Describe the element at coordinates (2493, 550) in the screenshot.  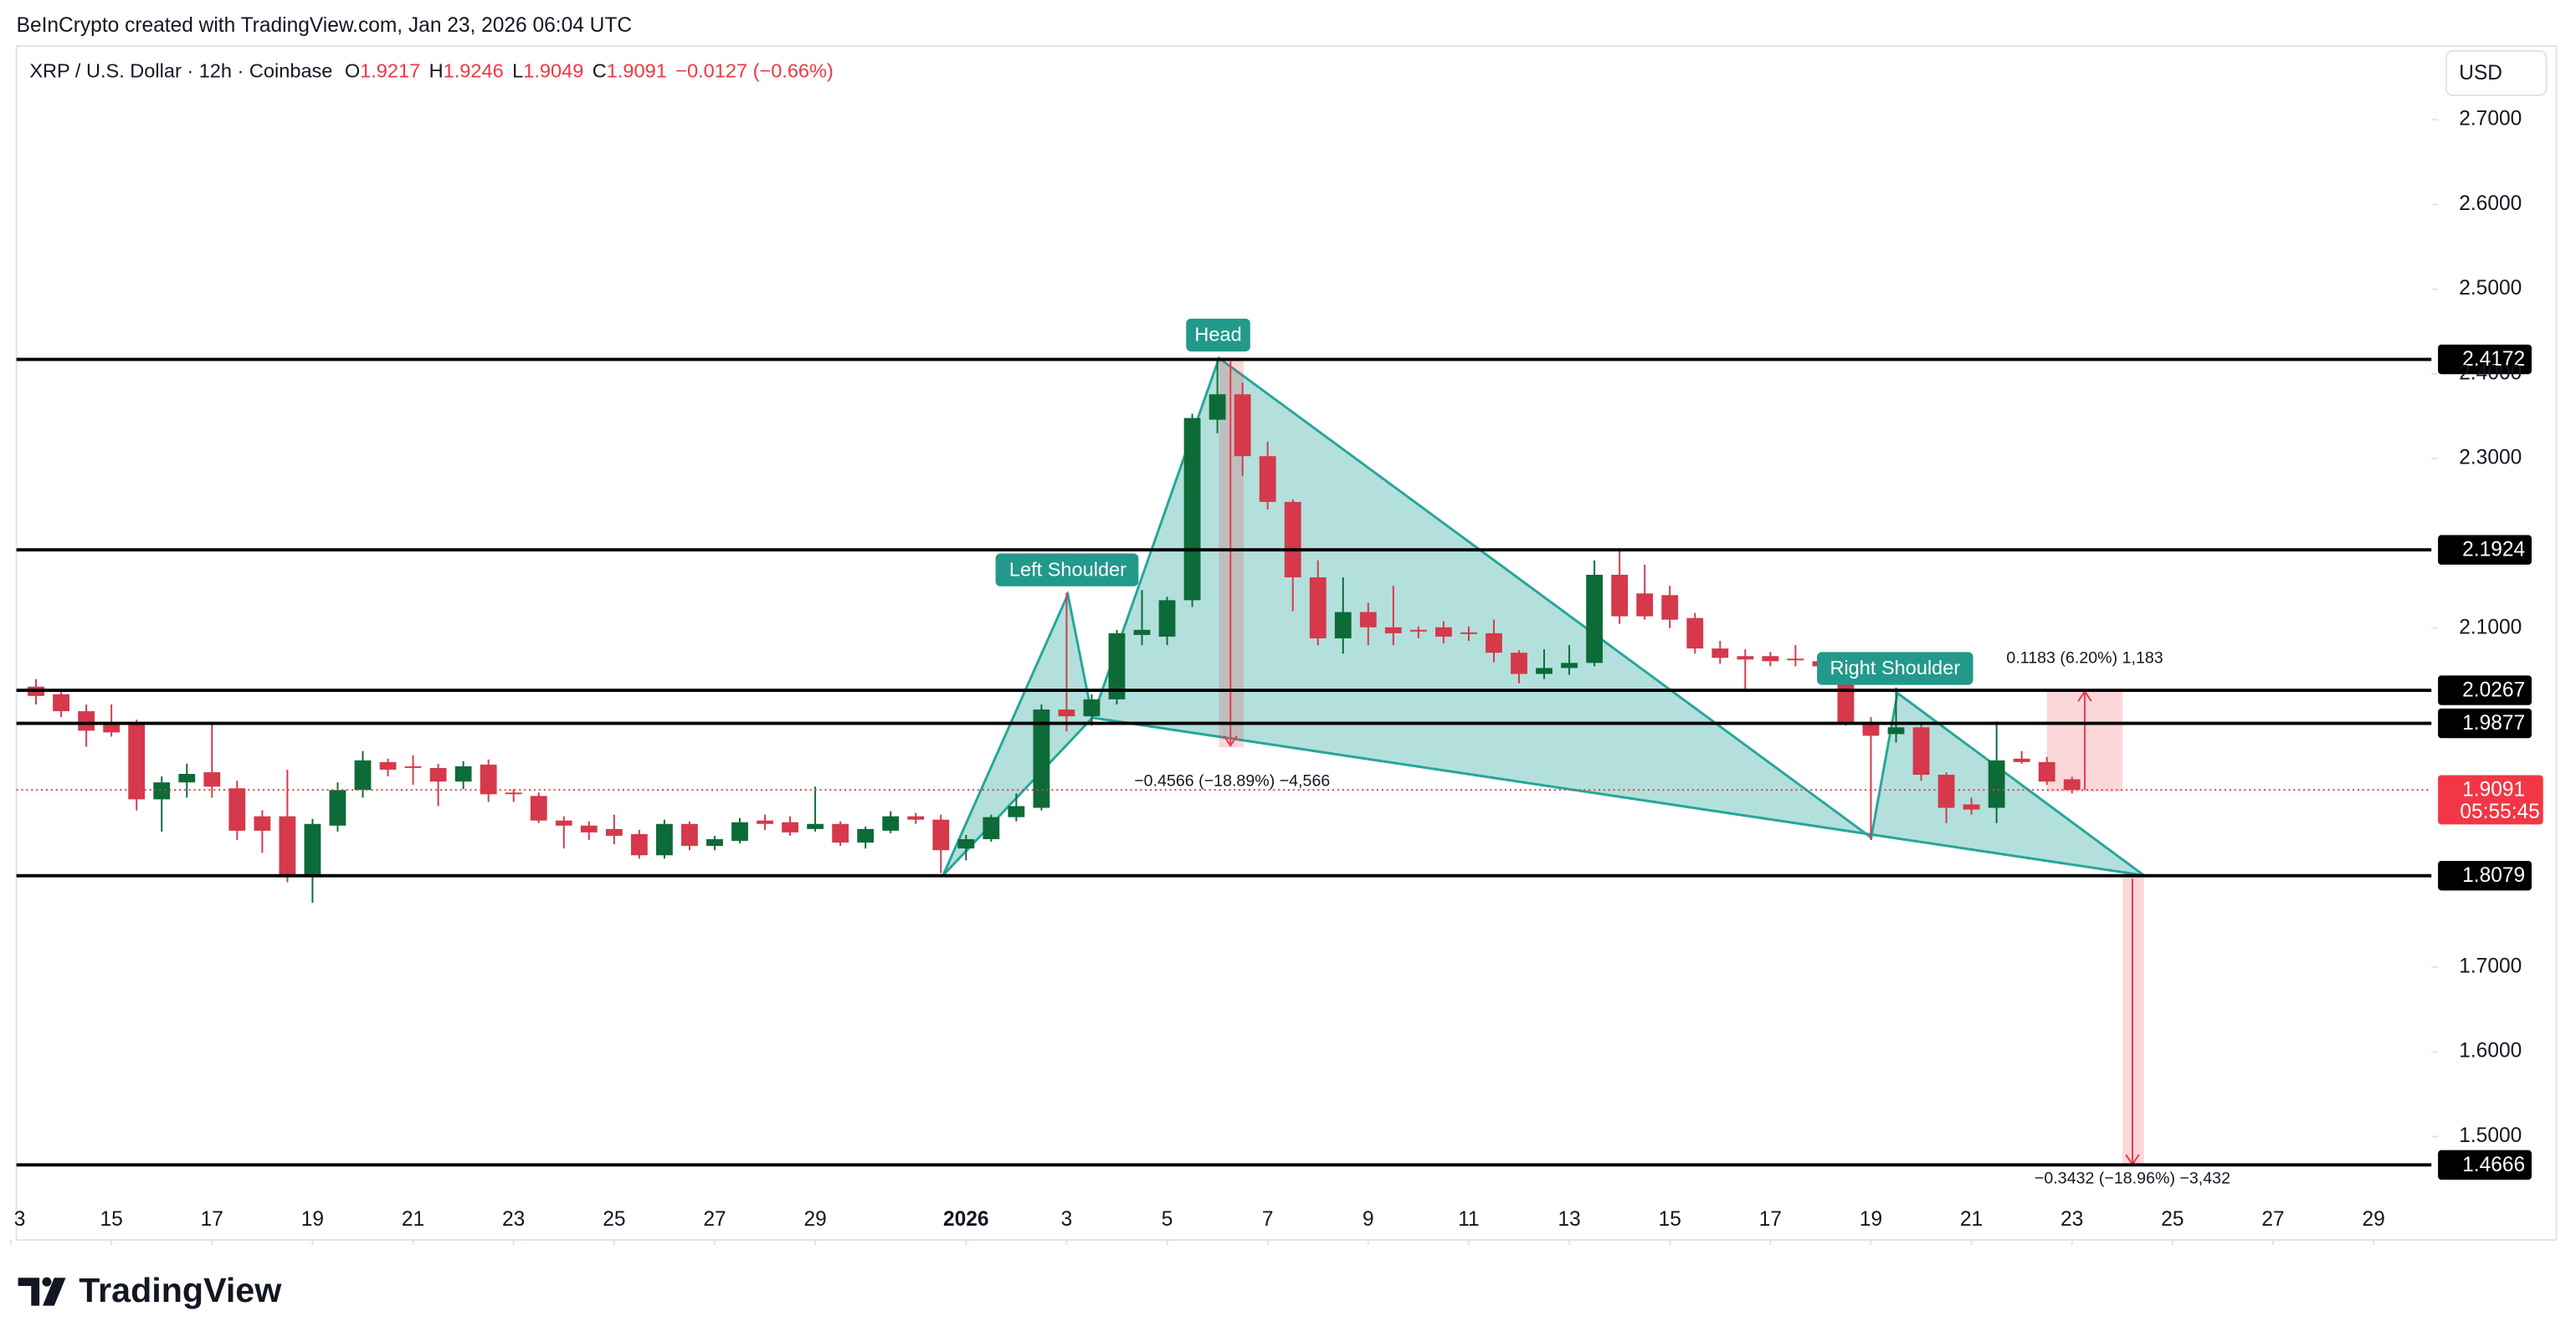
I see `level-label: 2.1924` at that location.